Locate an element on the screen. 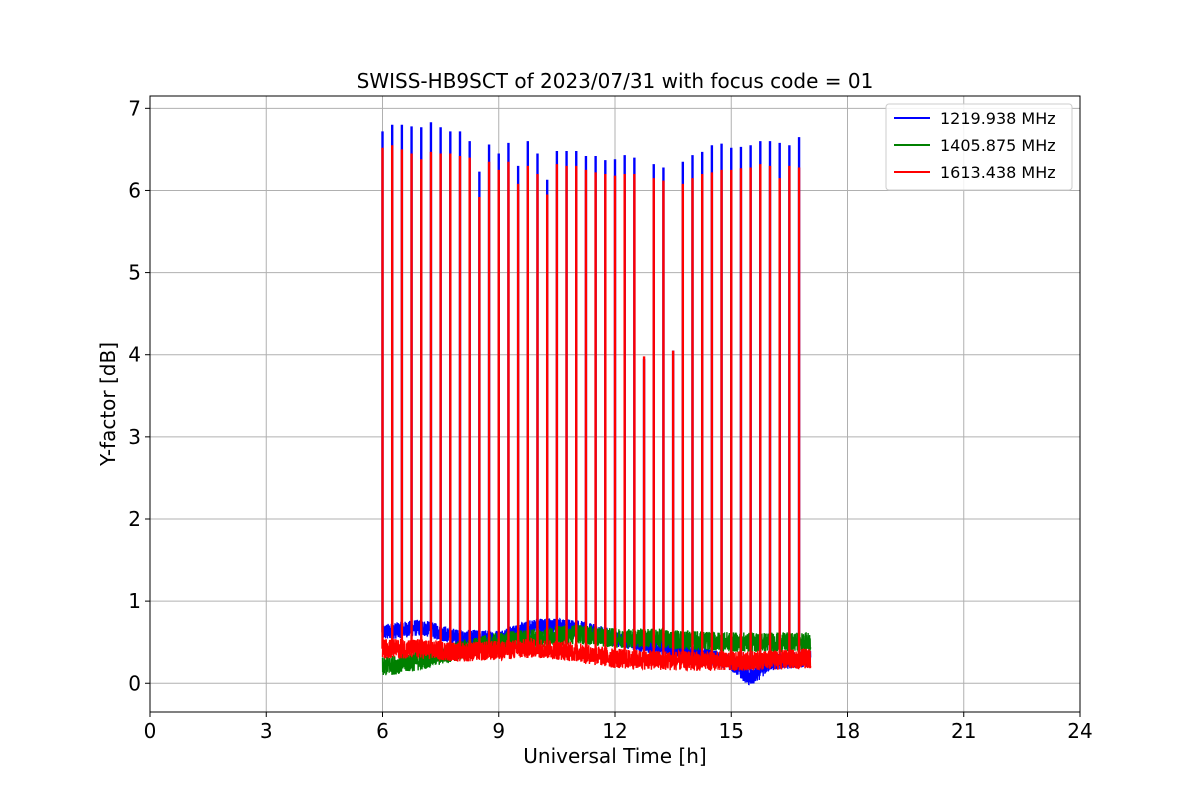 The width and height of the screenshot is (1200, 800). x-tick-label: 21 is located at coordinates (963, 731).